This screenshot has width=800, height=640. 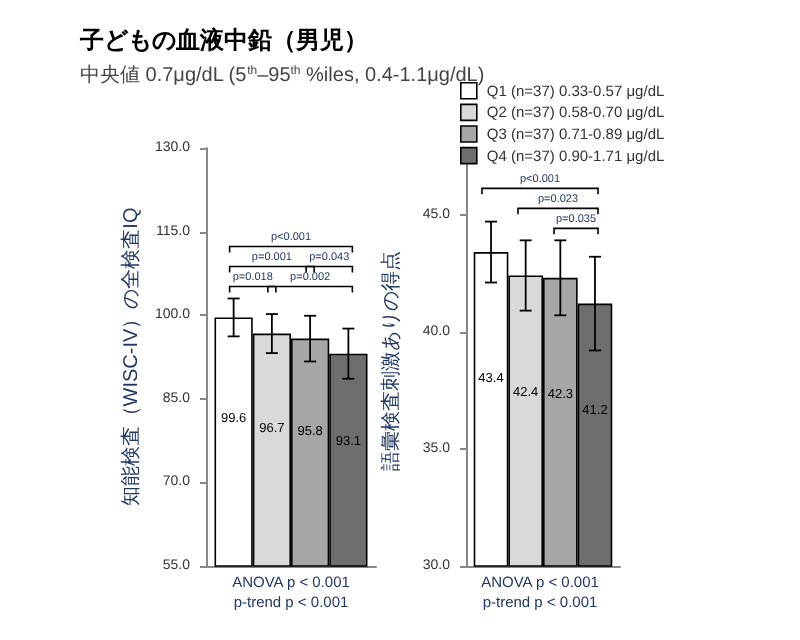 What do you see at coordinates (223, 40) in the screenshot?
I see `chart-title: 子どもの血液中鉛（男児）` at bounding box center [223, 40].